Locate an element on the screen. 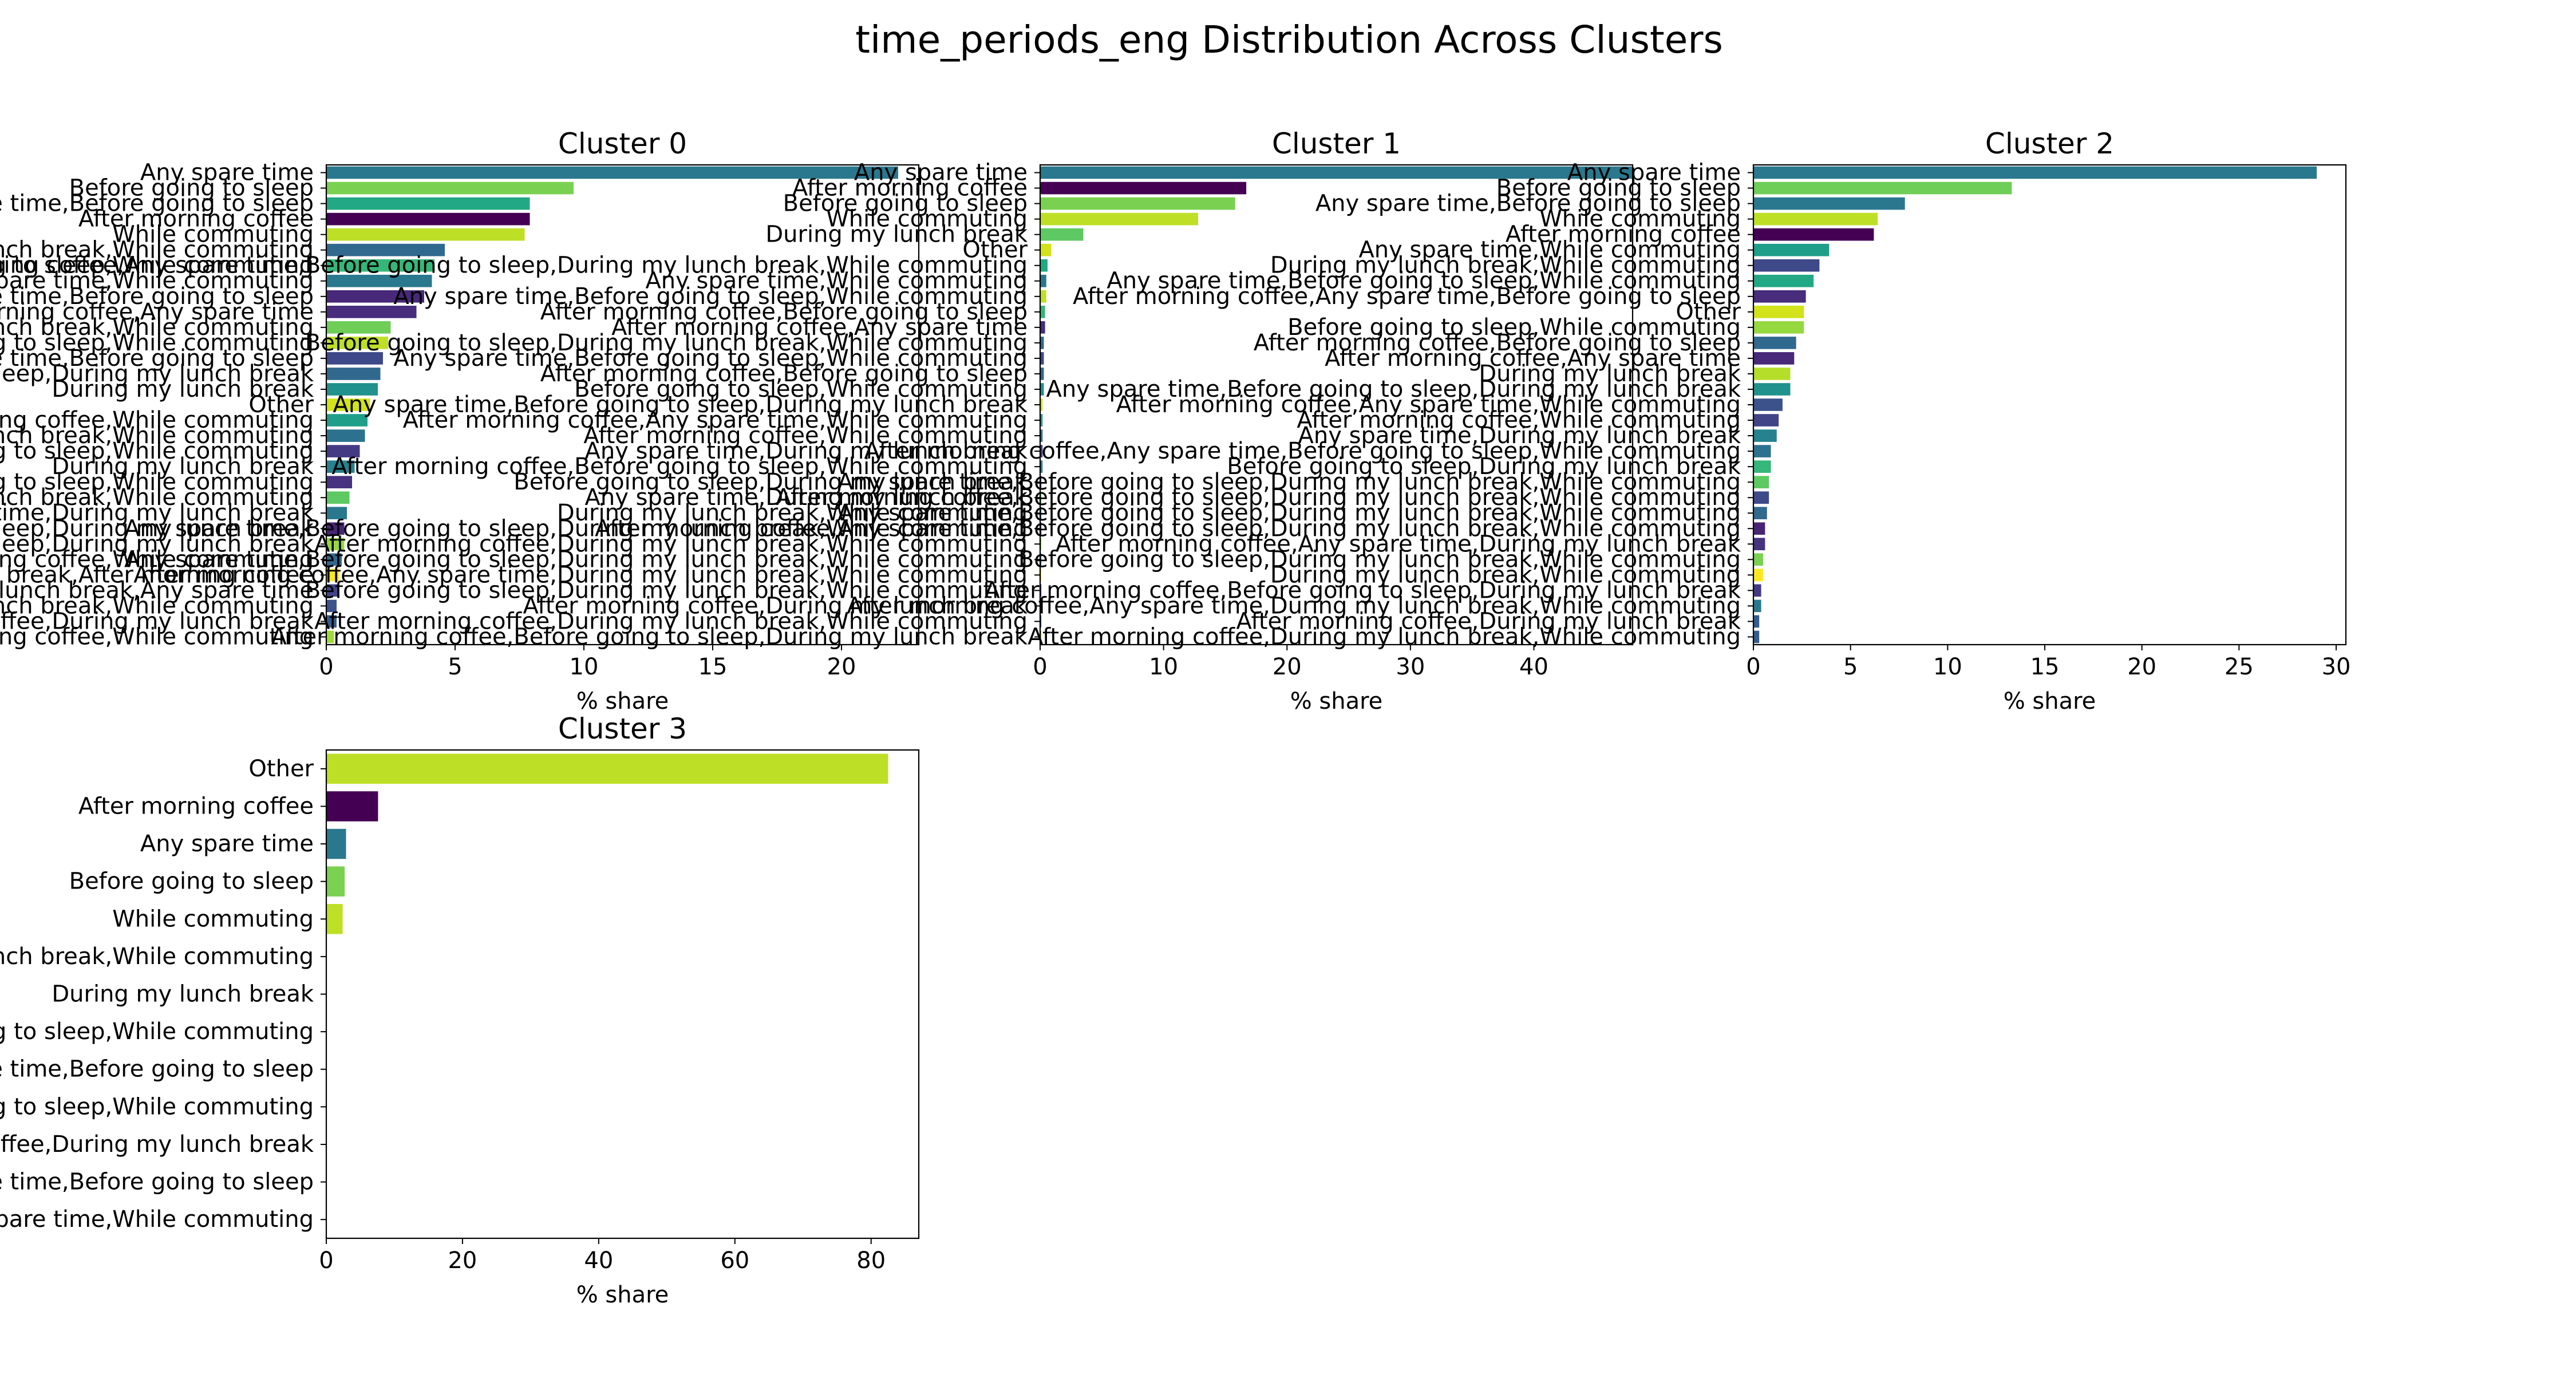 The height and width of the screenshot is (1374, 2576). x-tick-label: 30 is located at coordinates (2336, 667).